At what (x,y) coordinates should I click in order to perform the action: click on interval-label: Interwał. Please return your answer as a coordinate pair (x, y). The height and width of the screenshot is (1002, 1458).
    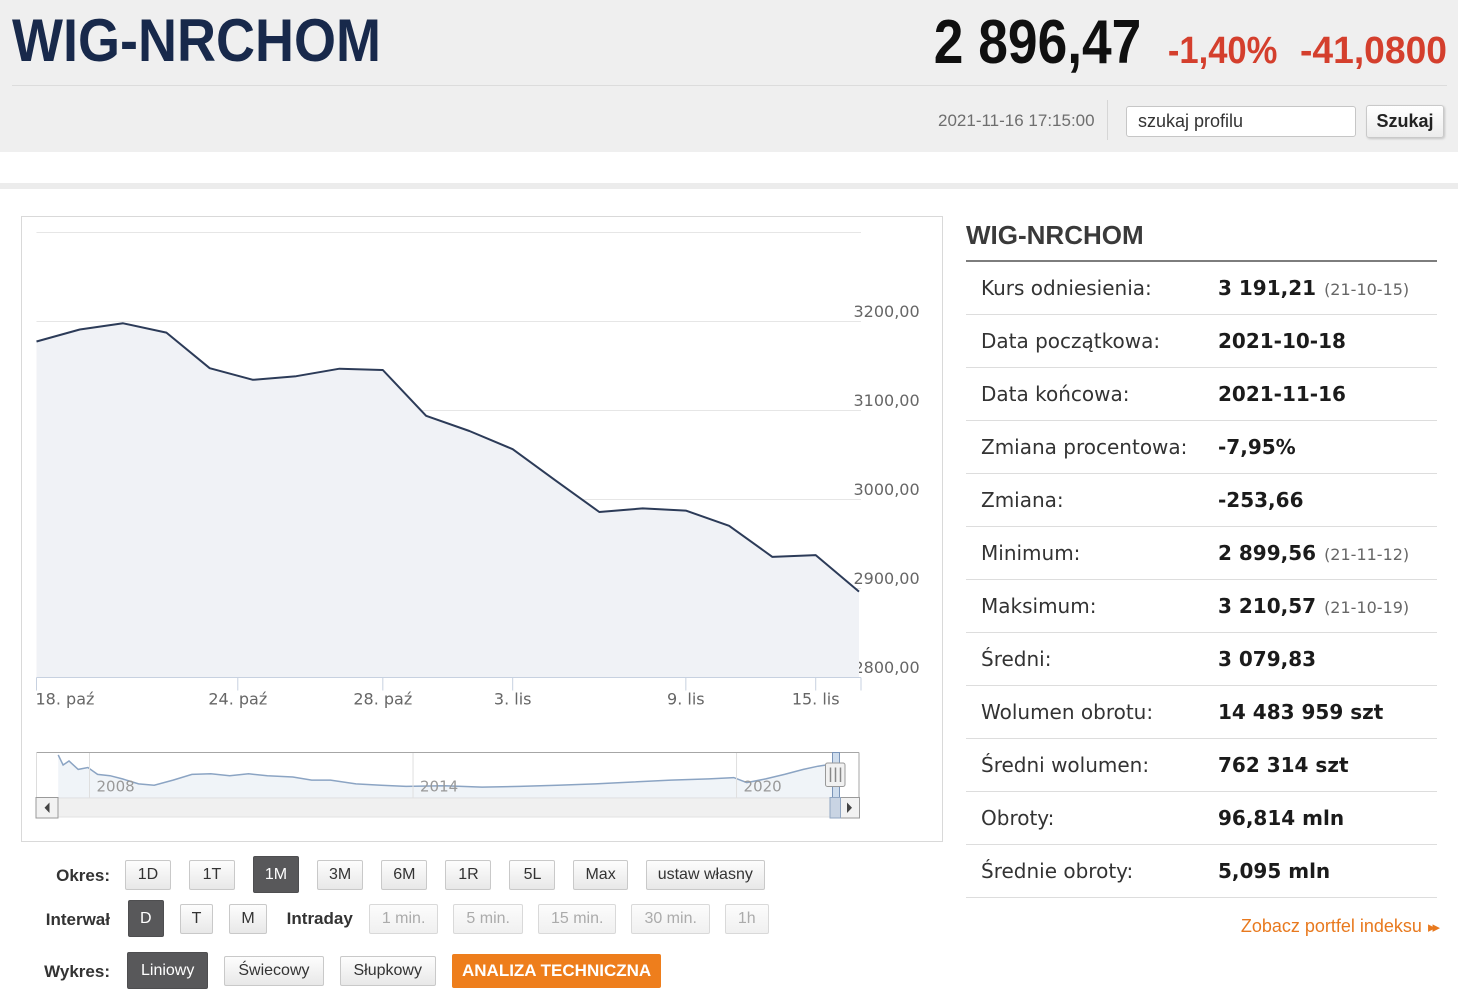
    Looking at the image, I should click on (77, 919).